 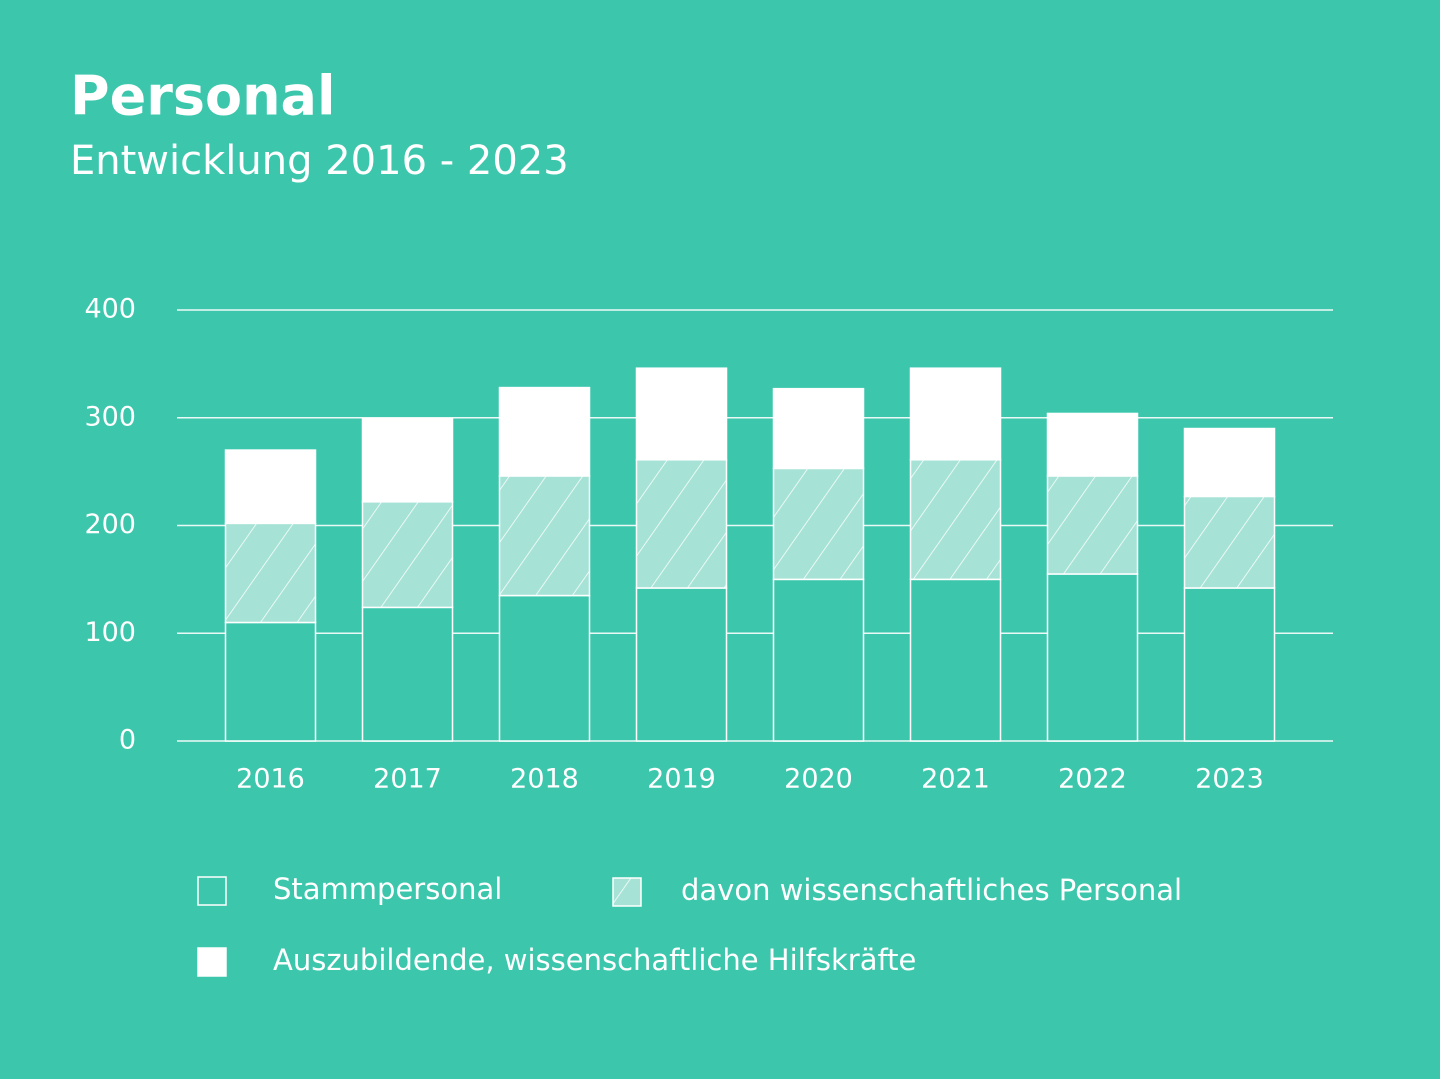 What do you see at coordinates (110, 416) in the screenshot?
I see `y-tick-label: 300` at bounding box center [110, 416].